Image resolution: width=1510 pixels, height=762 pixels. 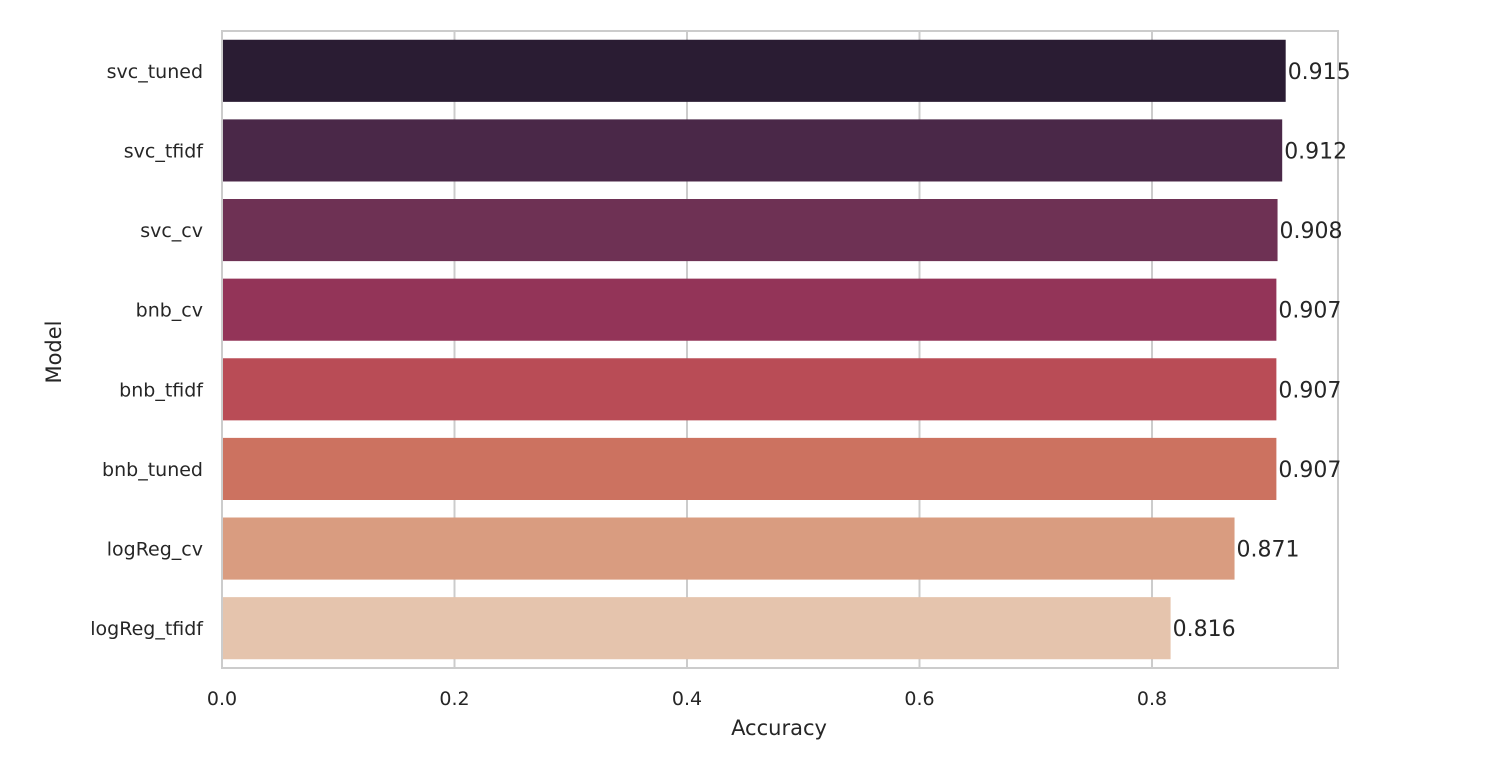 What do you see at coordinates (1262, 351) in the screenshot?
I see `value-labels: 0.915 0.912 0.908 0.907 0.907 0.907 0.871 0.816` at bounding box center [1262, 351].